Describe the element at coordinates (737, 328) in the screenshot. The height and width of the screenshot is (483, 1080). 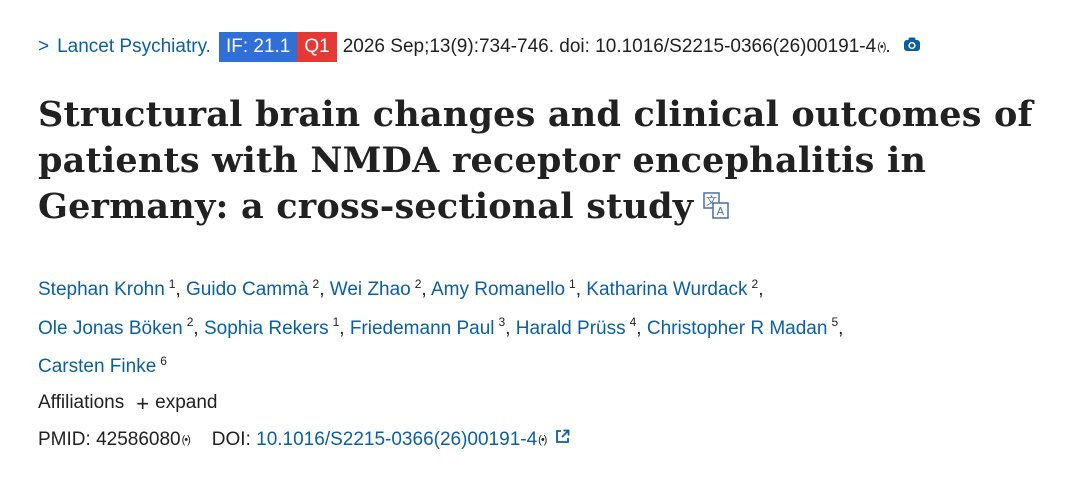
I see `author-link: Christopher R Madan` at that location.